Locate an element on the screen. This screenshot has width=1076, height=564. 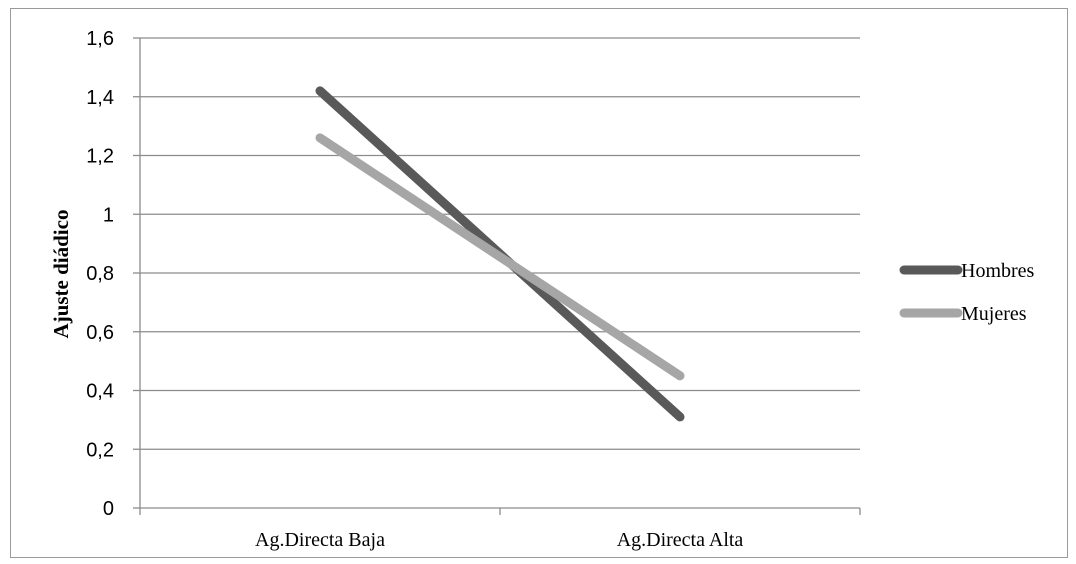
legend-label: Hombres is located at coordinates (998, 271).